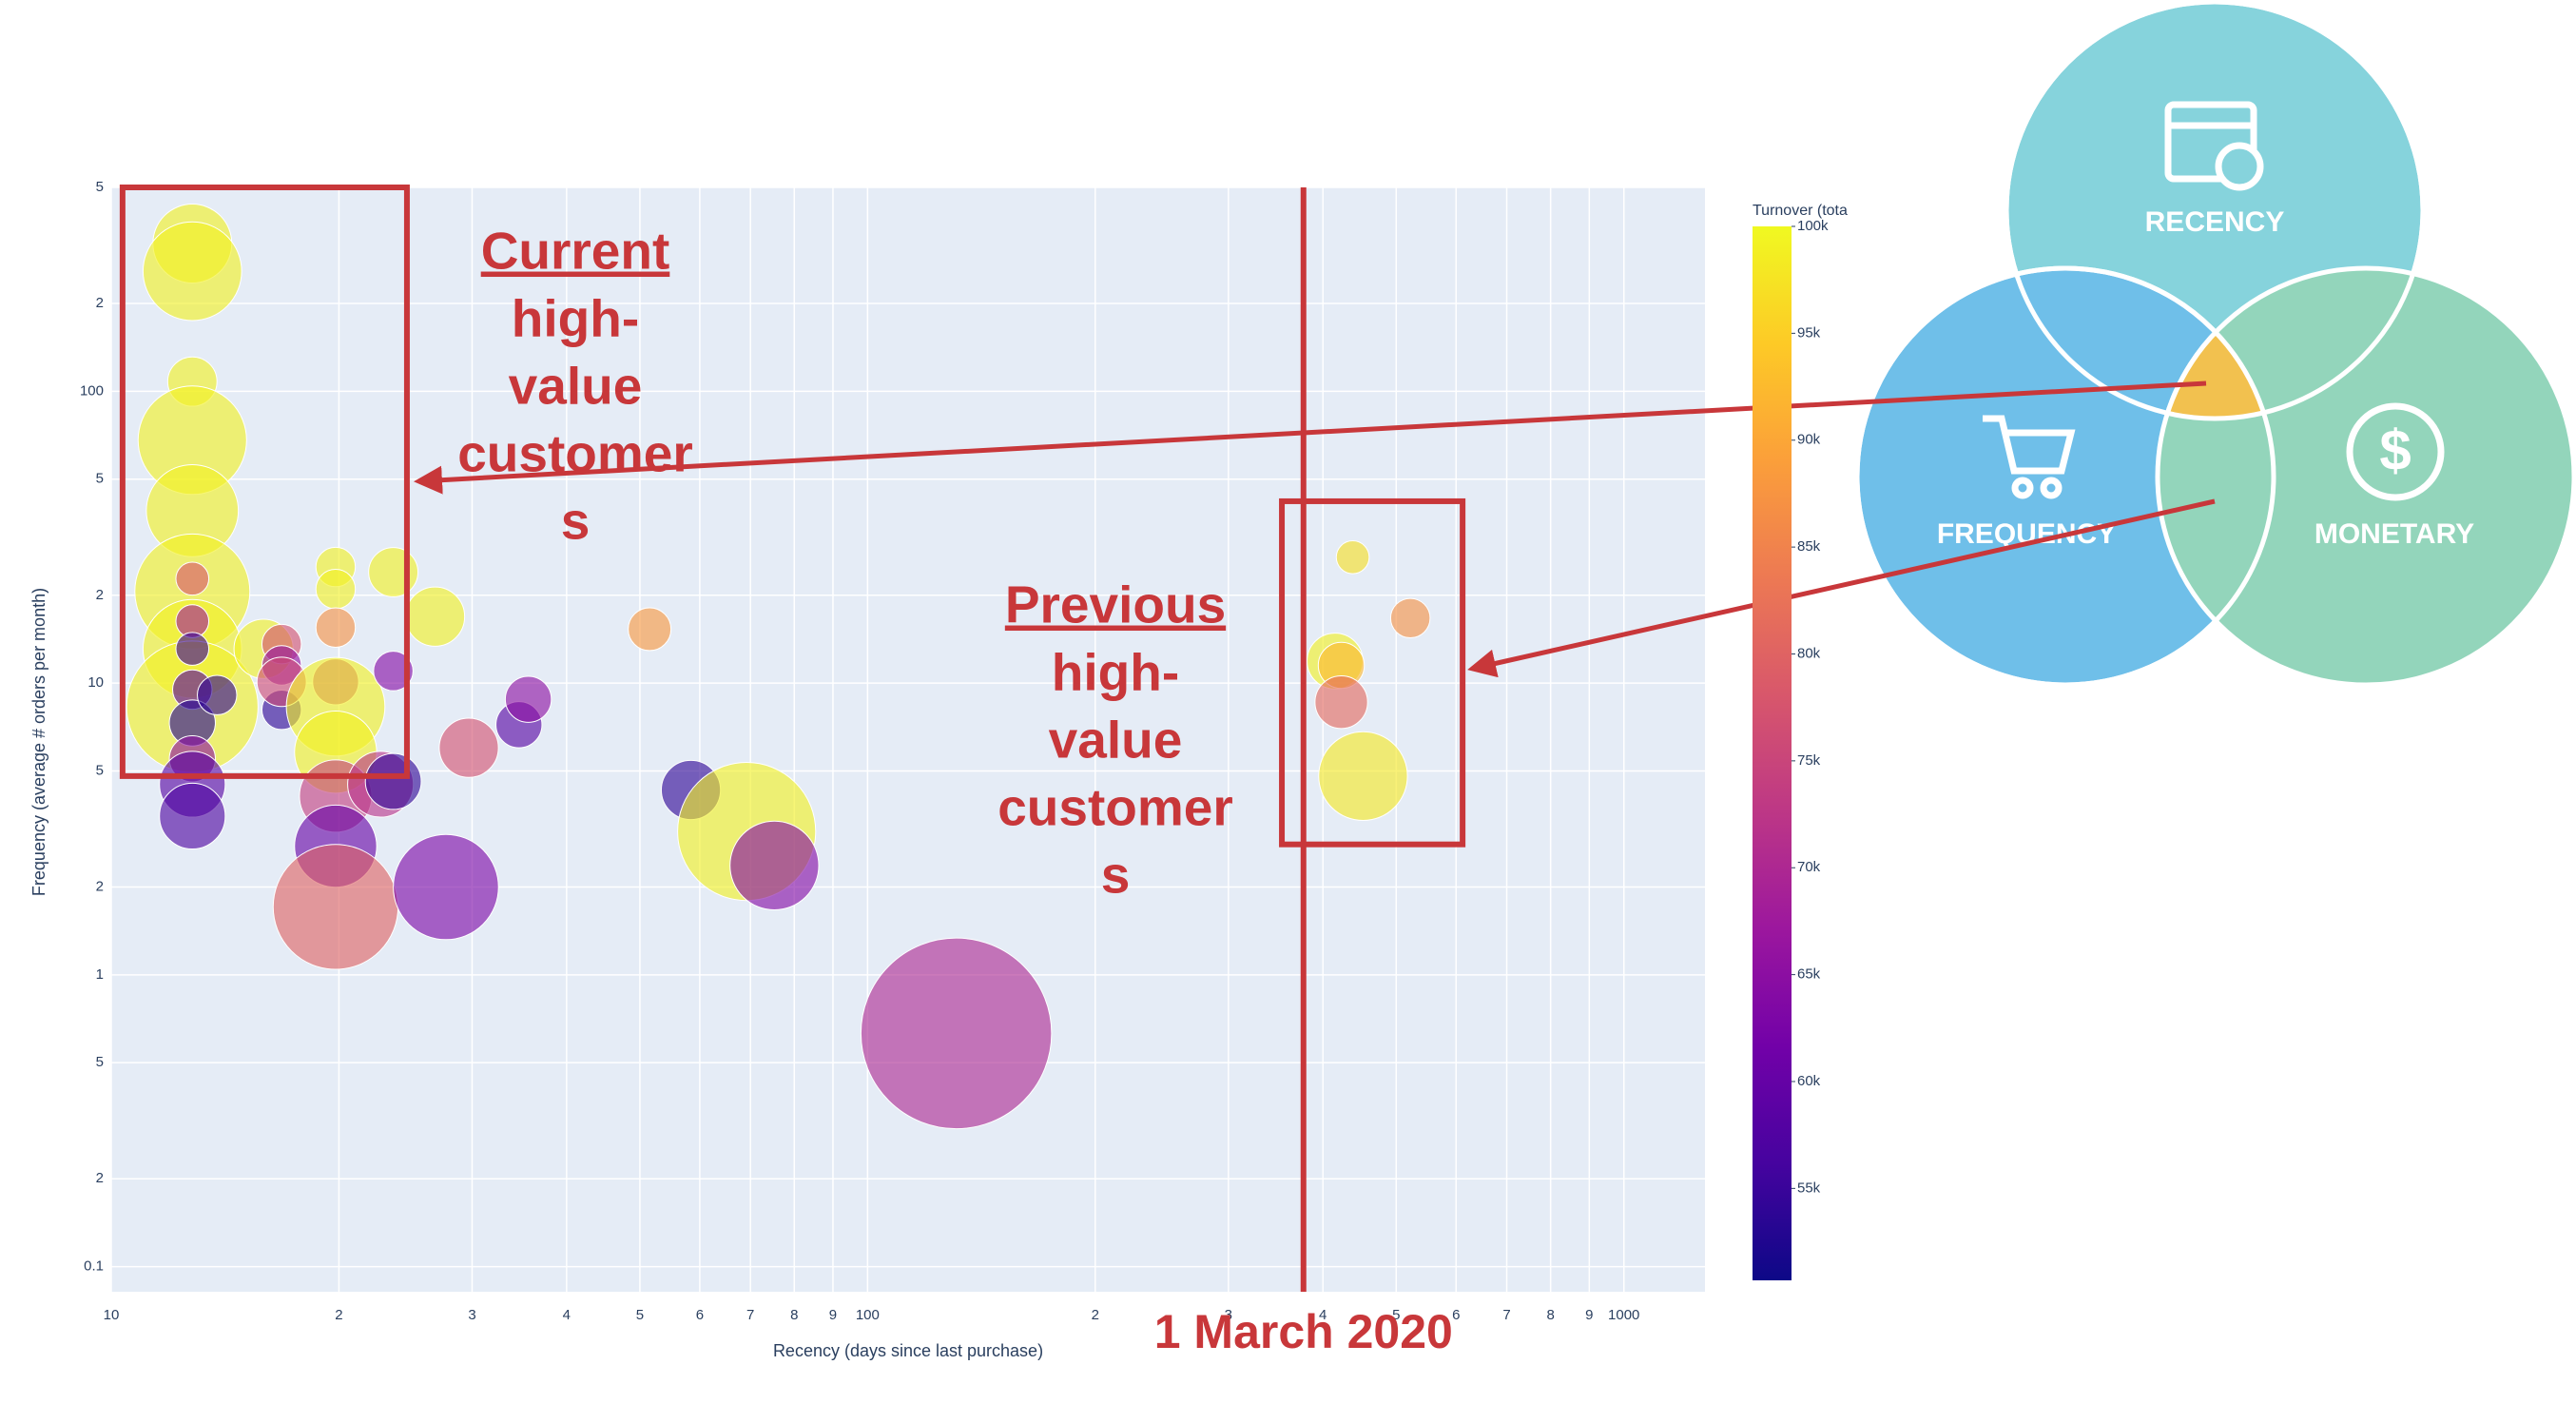  I want to click on venn-circle, so click(2365, 476).